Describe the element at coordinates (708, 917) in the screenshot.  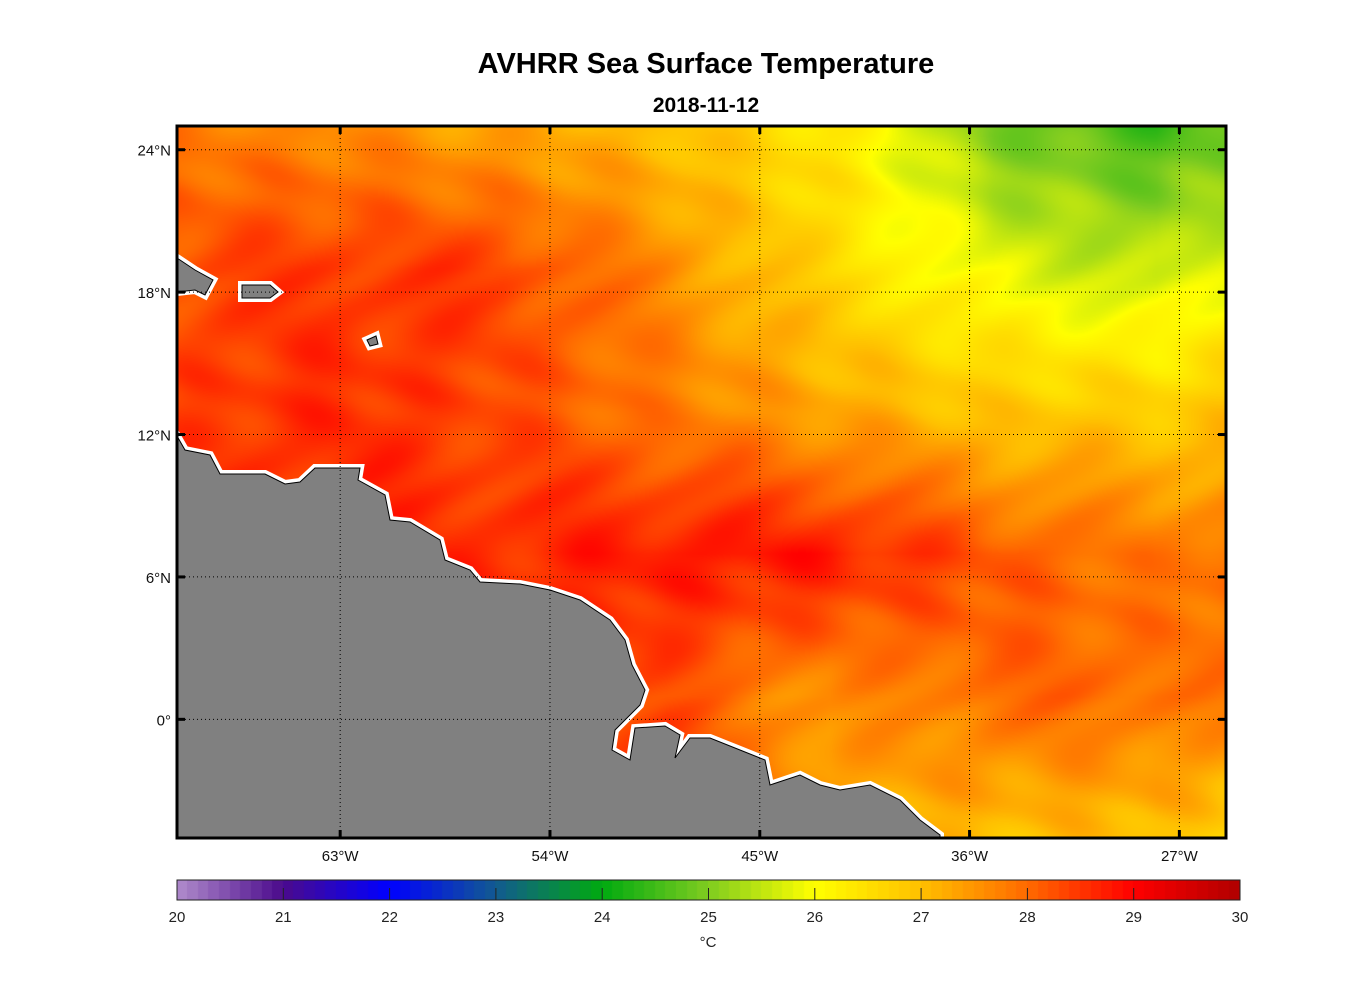
I see `colorbar-tick-label: 25` at that location.